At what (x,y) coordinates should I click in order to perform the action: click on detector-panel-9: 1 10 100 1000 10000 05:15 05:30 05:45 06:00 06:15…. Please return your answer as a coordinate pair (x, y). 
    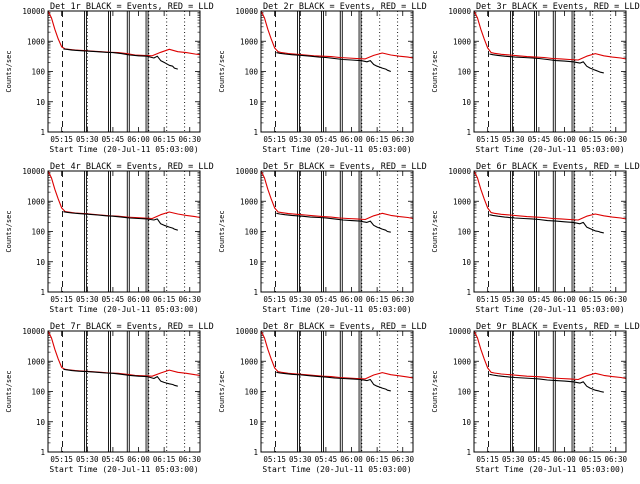
    Looking at the image, I should click on (533, 400).